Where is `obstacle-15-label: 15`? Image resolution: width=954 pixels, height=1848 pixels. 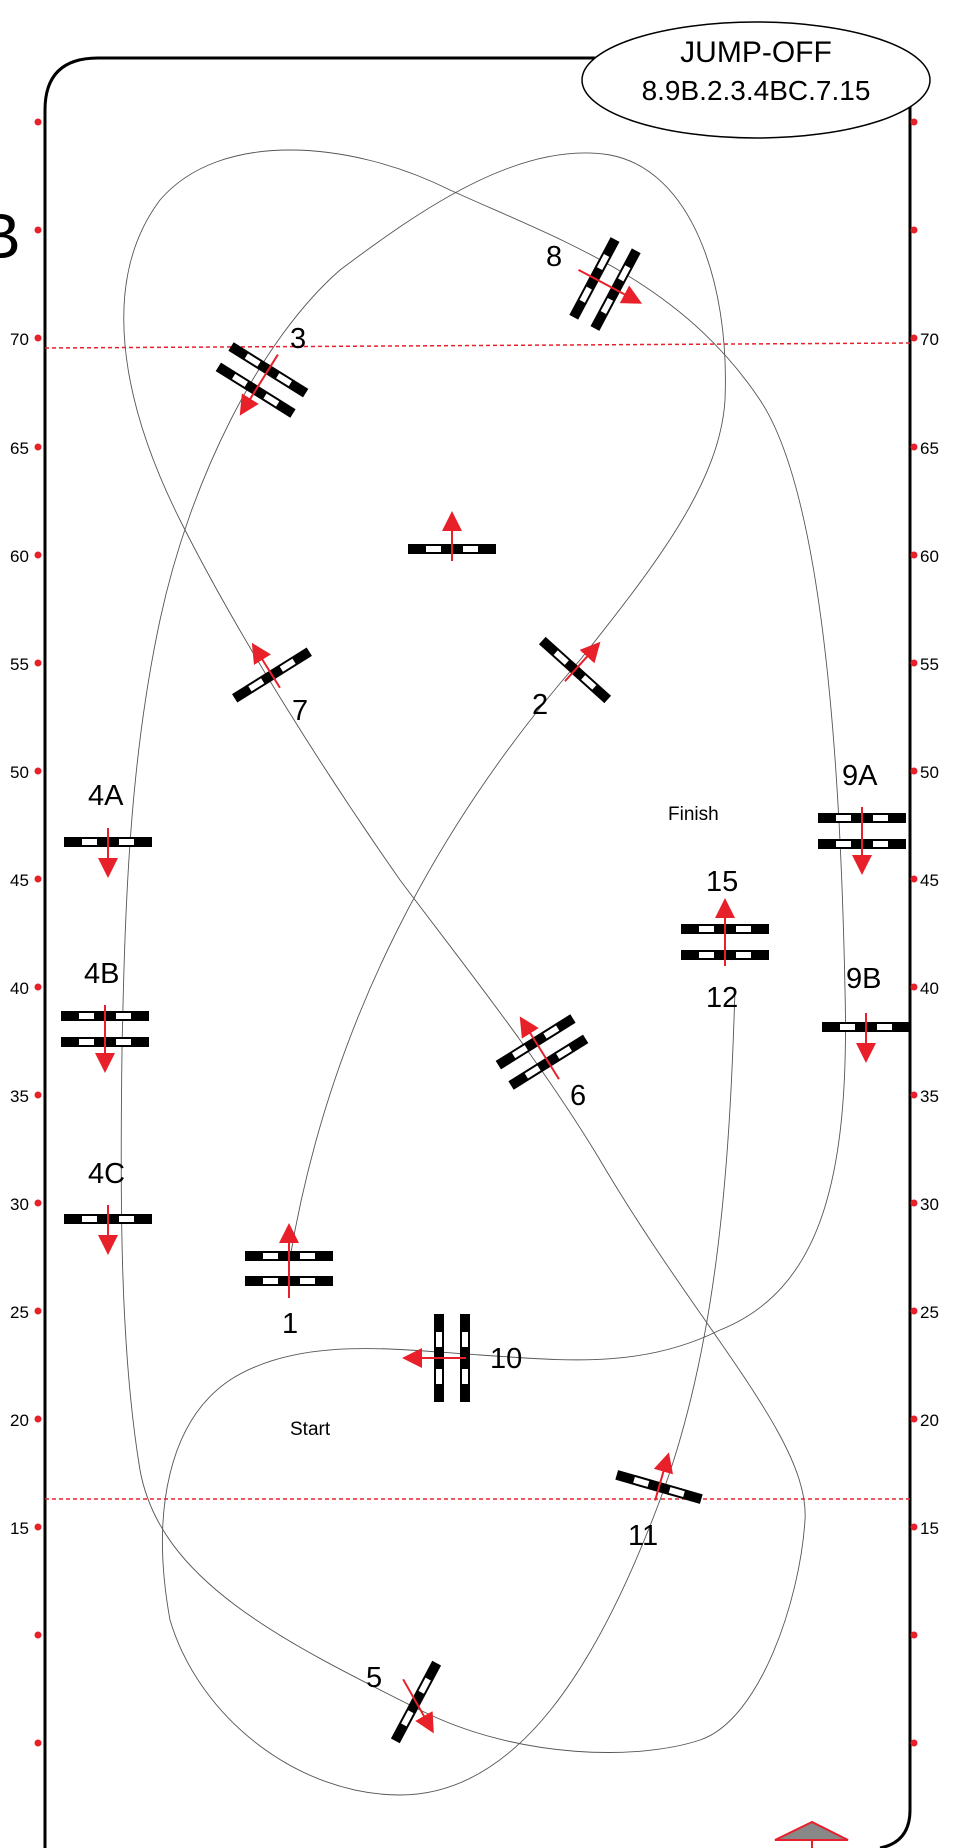 obstacle-15-label: 15 is located at coordinates (722, 882).